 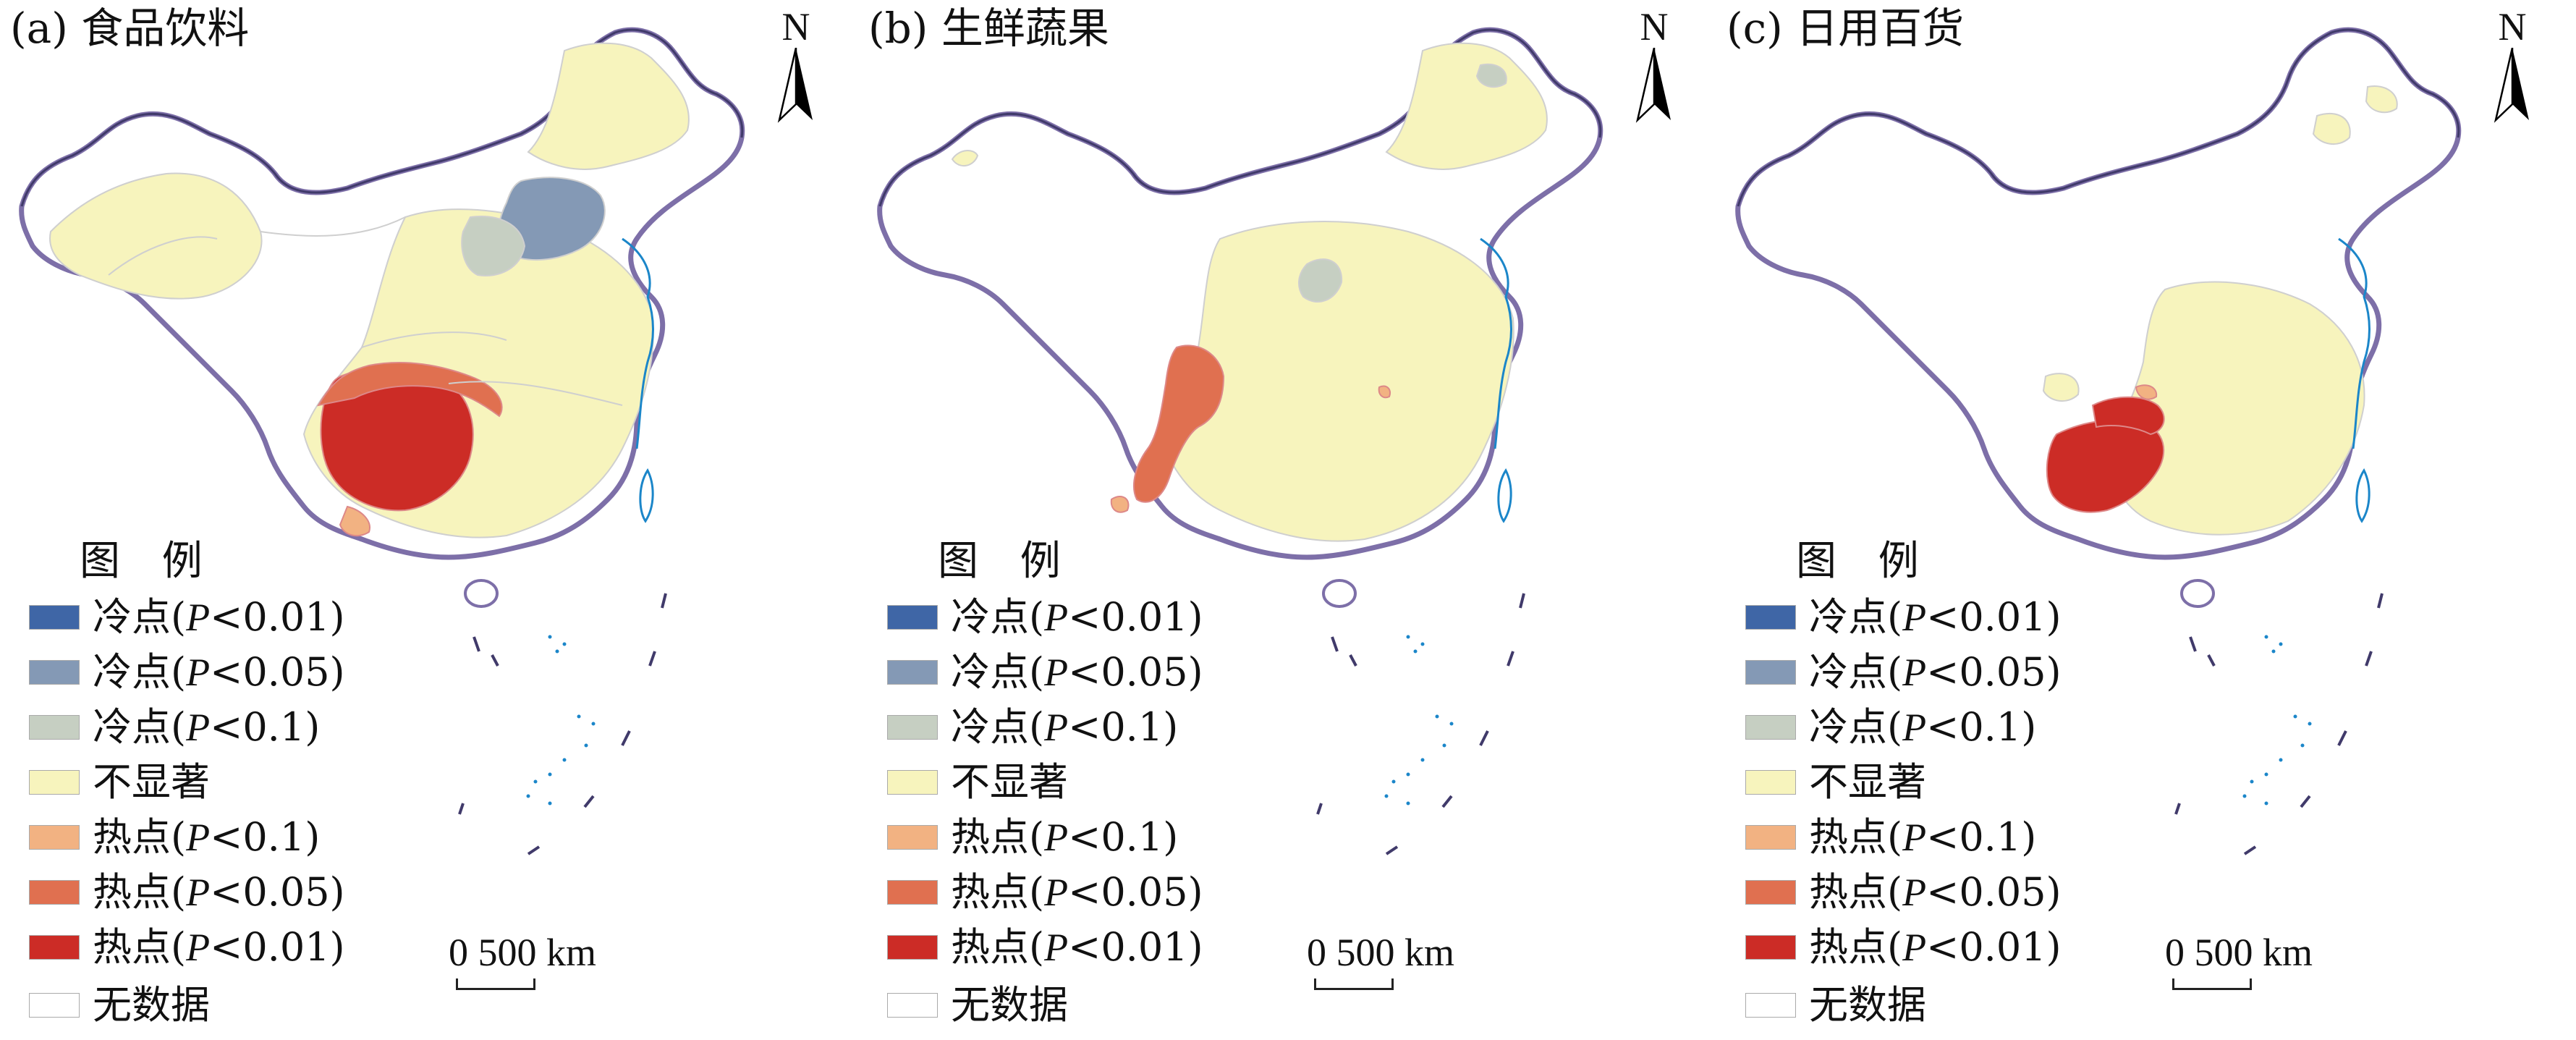 What do you see at coordinates (130, 28) in the screenshot?
I see `panel-title: (a) 食品饮料` at bounding box center [130, 28].